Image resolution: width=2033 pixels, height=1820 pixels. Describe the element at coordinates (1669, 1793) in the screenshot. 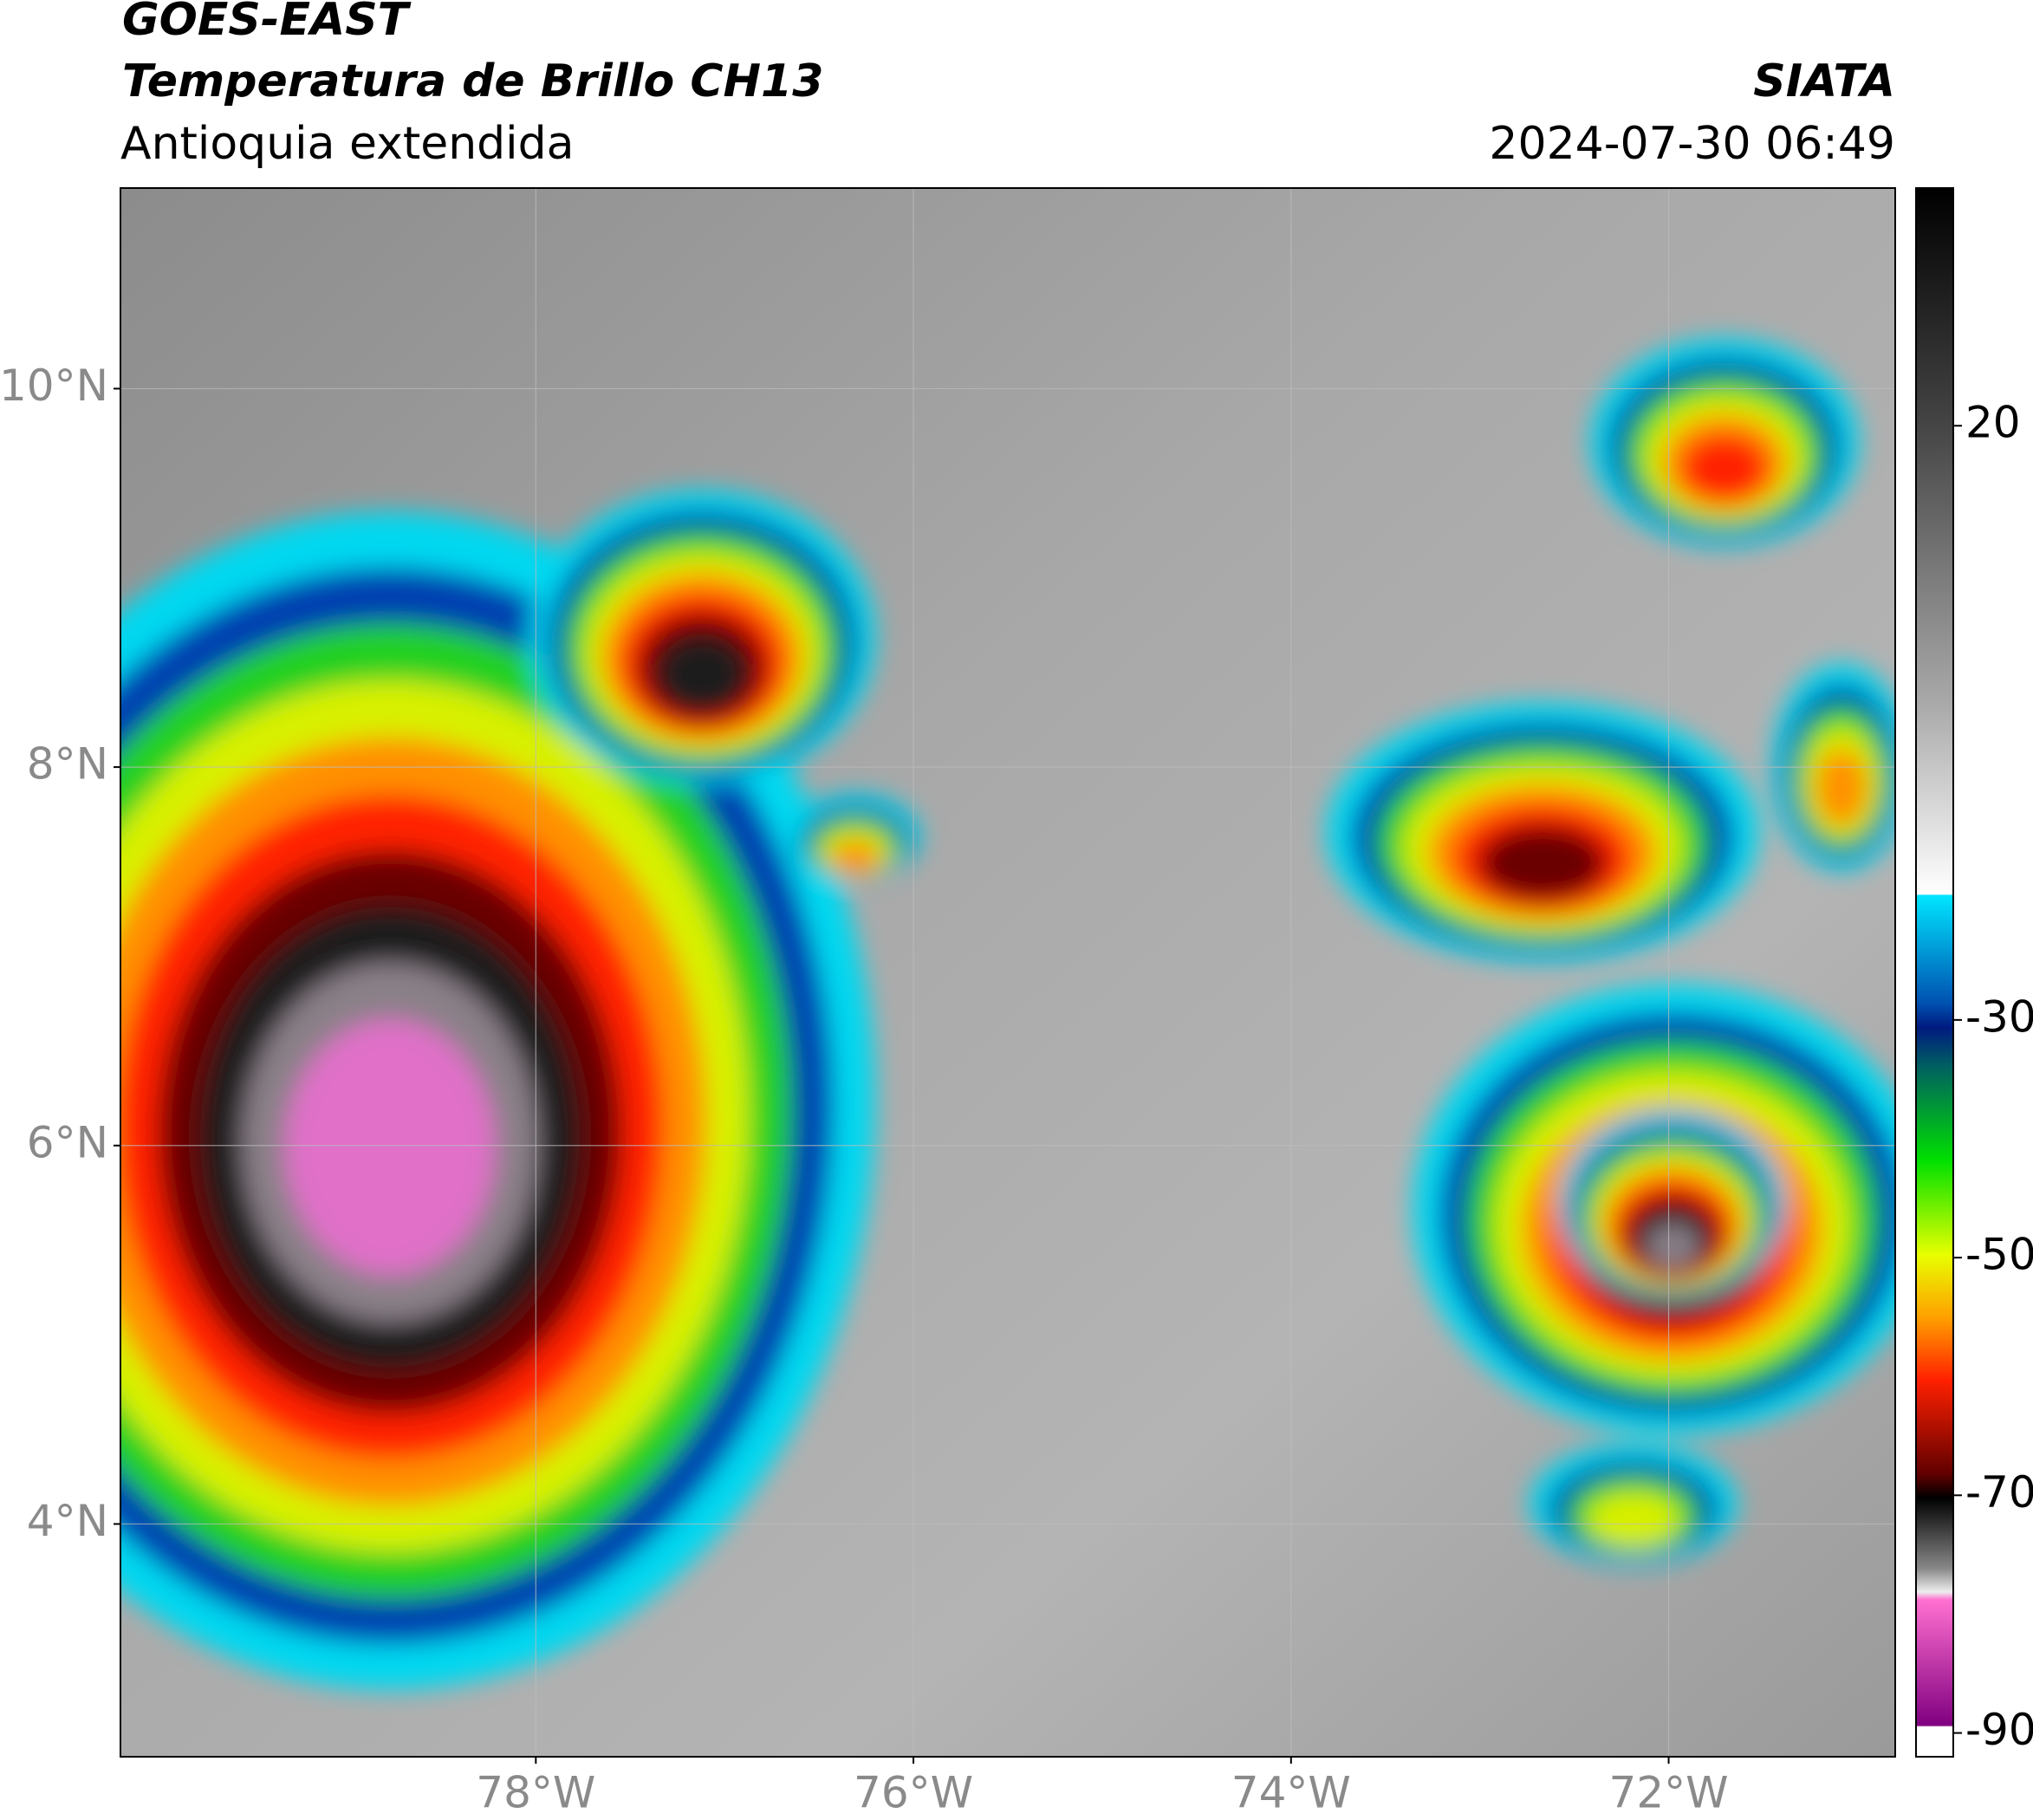

I see `x-tick-label: 72°W` at that location.